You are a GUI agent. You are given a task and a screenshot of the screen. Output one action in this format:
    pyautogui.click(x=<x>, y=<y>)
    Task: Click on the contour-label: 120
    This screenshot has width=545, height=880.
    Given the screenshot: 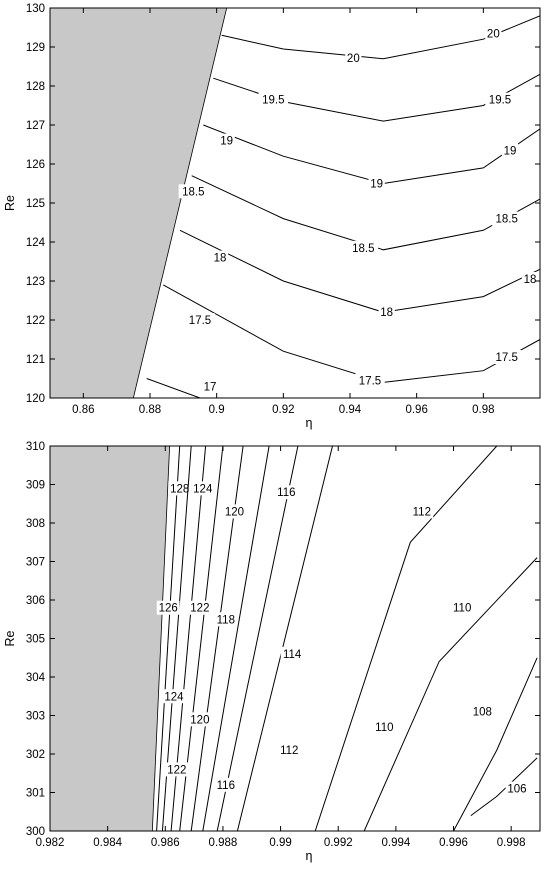 What is the action you would take?
    pyautogui.click(x=234, y=512)
    